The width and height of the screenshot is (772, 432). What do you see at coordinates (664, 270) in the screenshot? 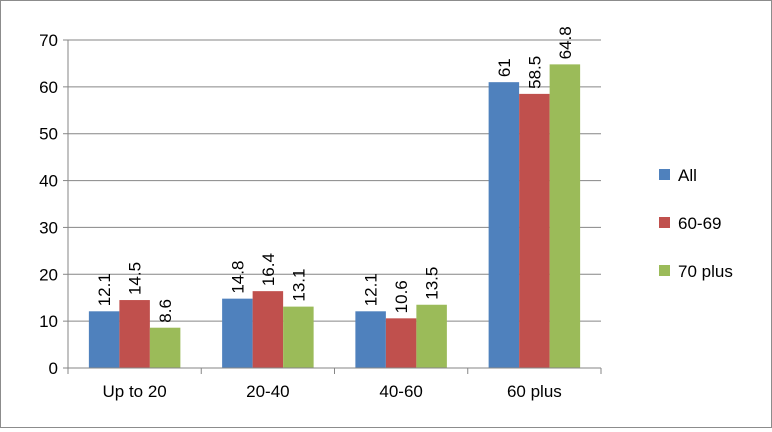
I see `legend-swatch-70-plus` at bounding box center [664, 270].